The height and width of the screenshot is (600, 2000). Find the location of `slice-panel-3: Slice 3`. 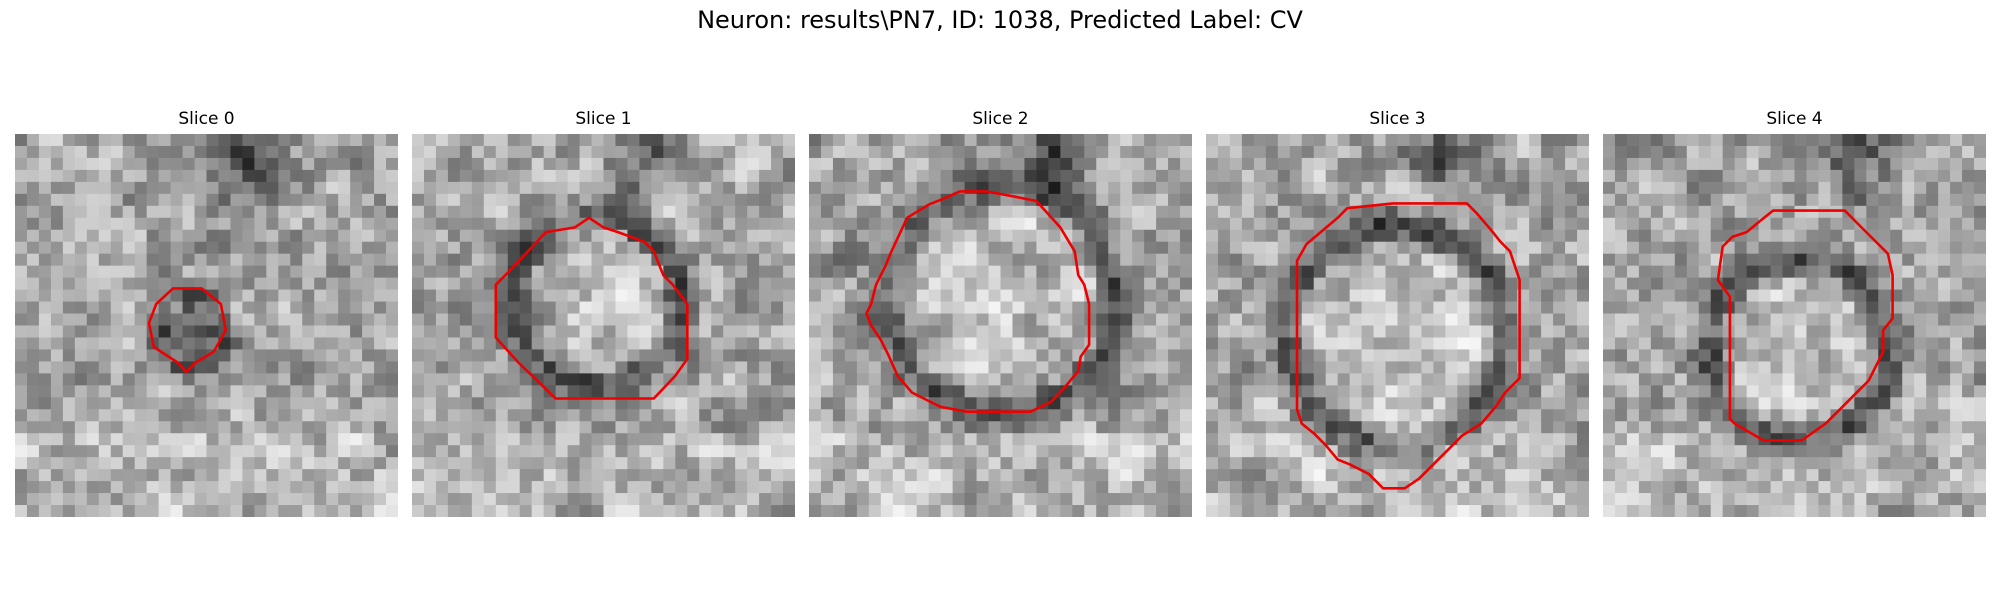

slice-panel-3: Slice 3 is located at coordinates (1397, 313).